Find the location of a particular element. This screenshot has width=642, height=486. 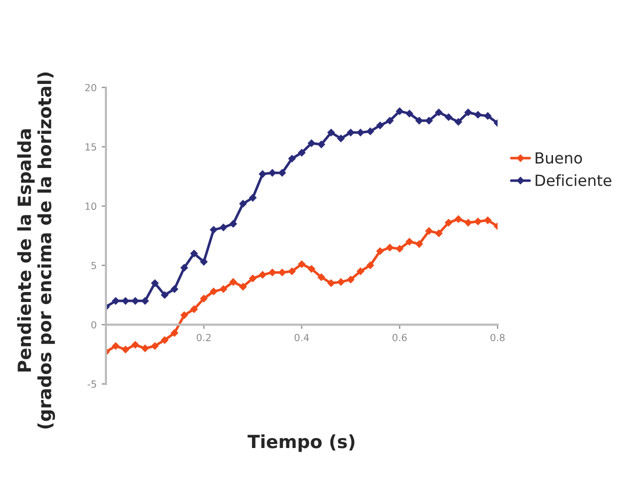

x-tick-label: 0.4 is located at coordinates (301, 338).